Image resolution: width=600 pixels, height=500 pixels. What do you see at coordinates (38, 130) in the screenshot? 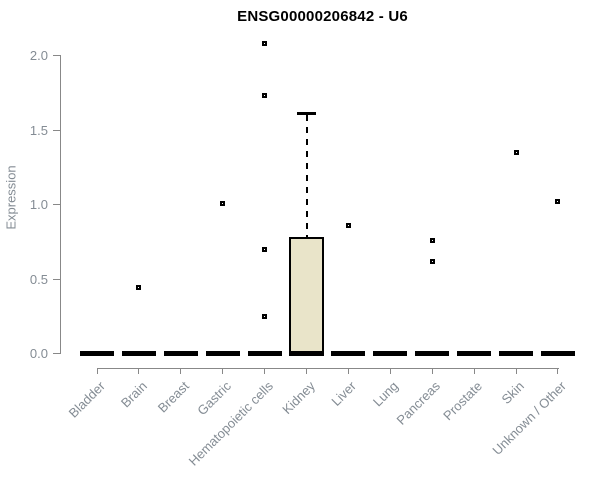
I see `y-tick-label: 1.5` at bounding box center [38, 130].